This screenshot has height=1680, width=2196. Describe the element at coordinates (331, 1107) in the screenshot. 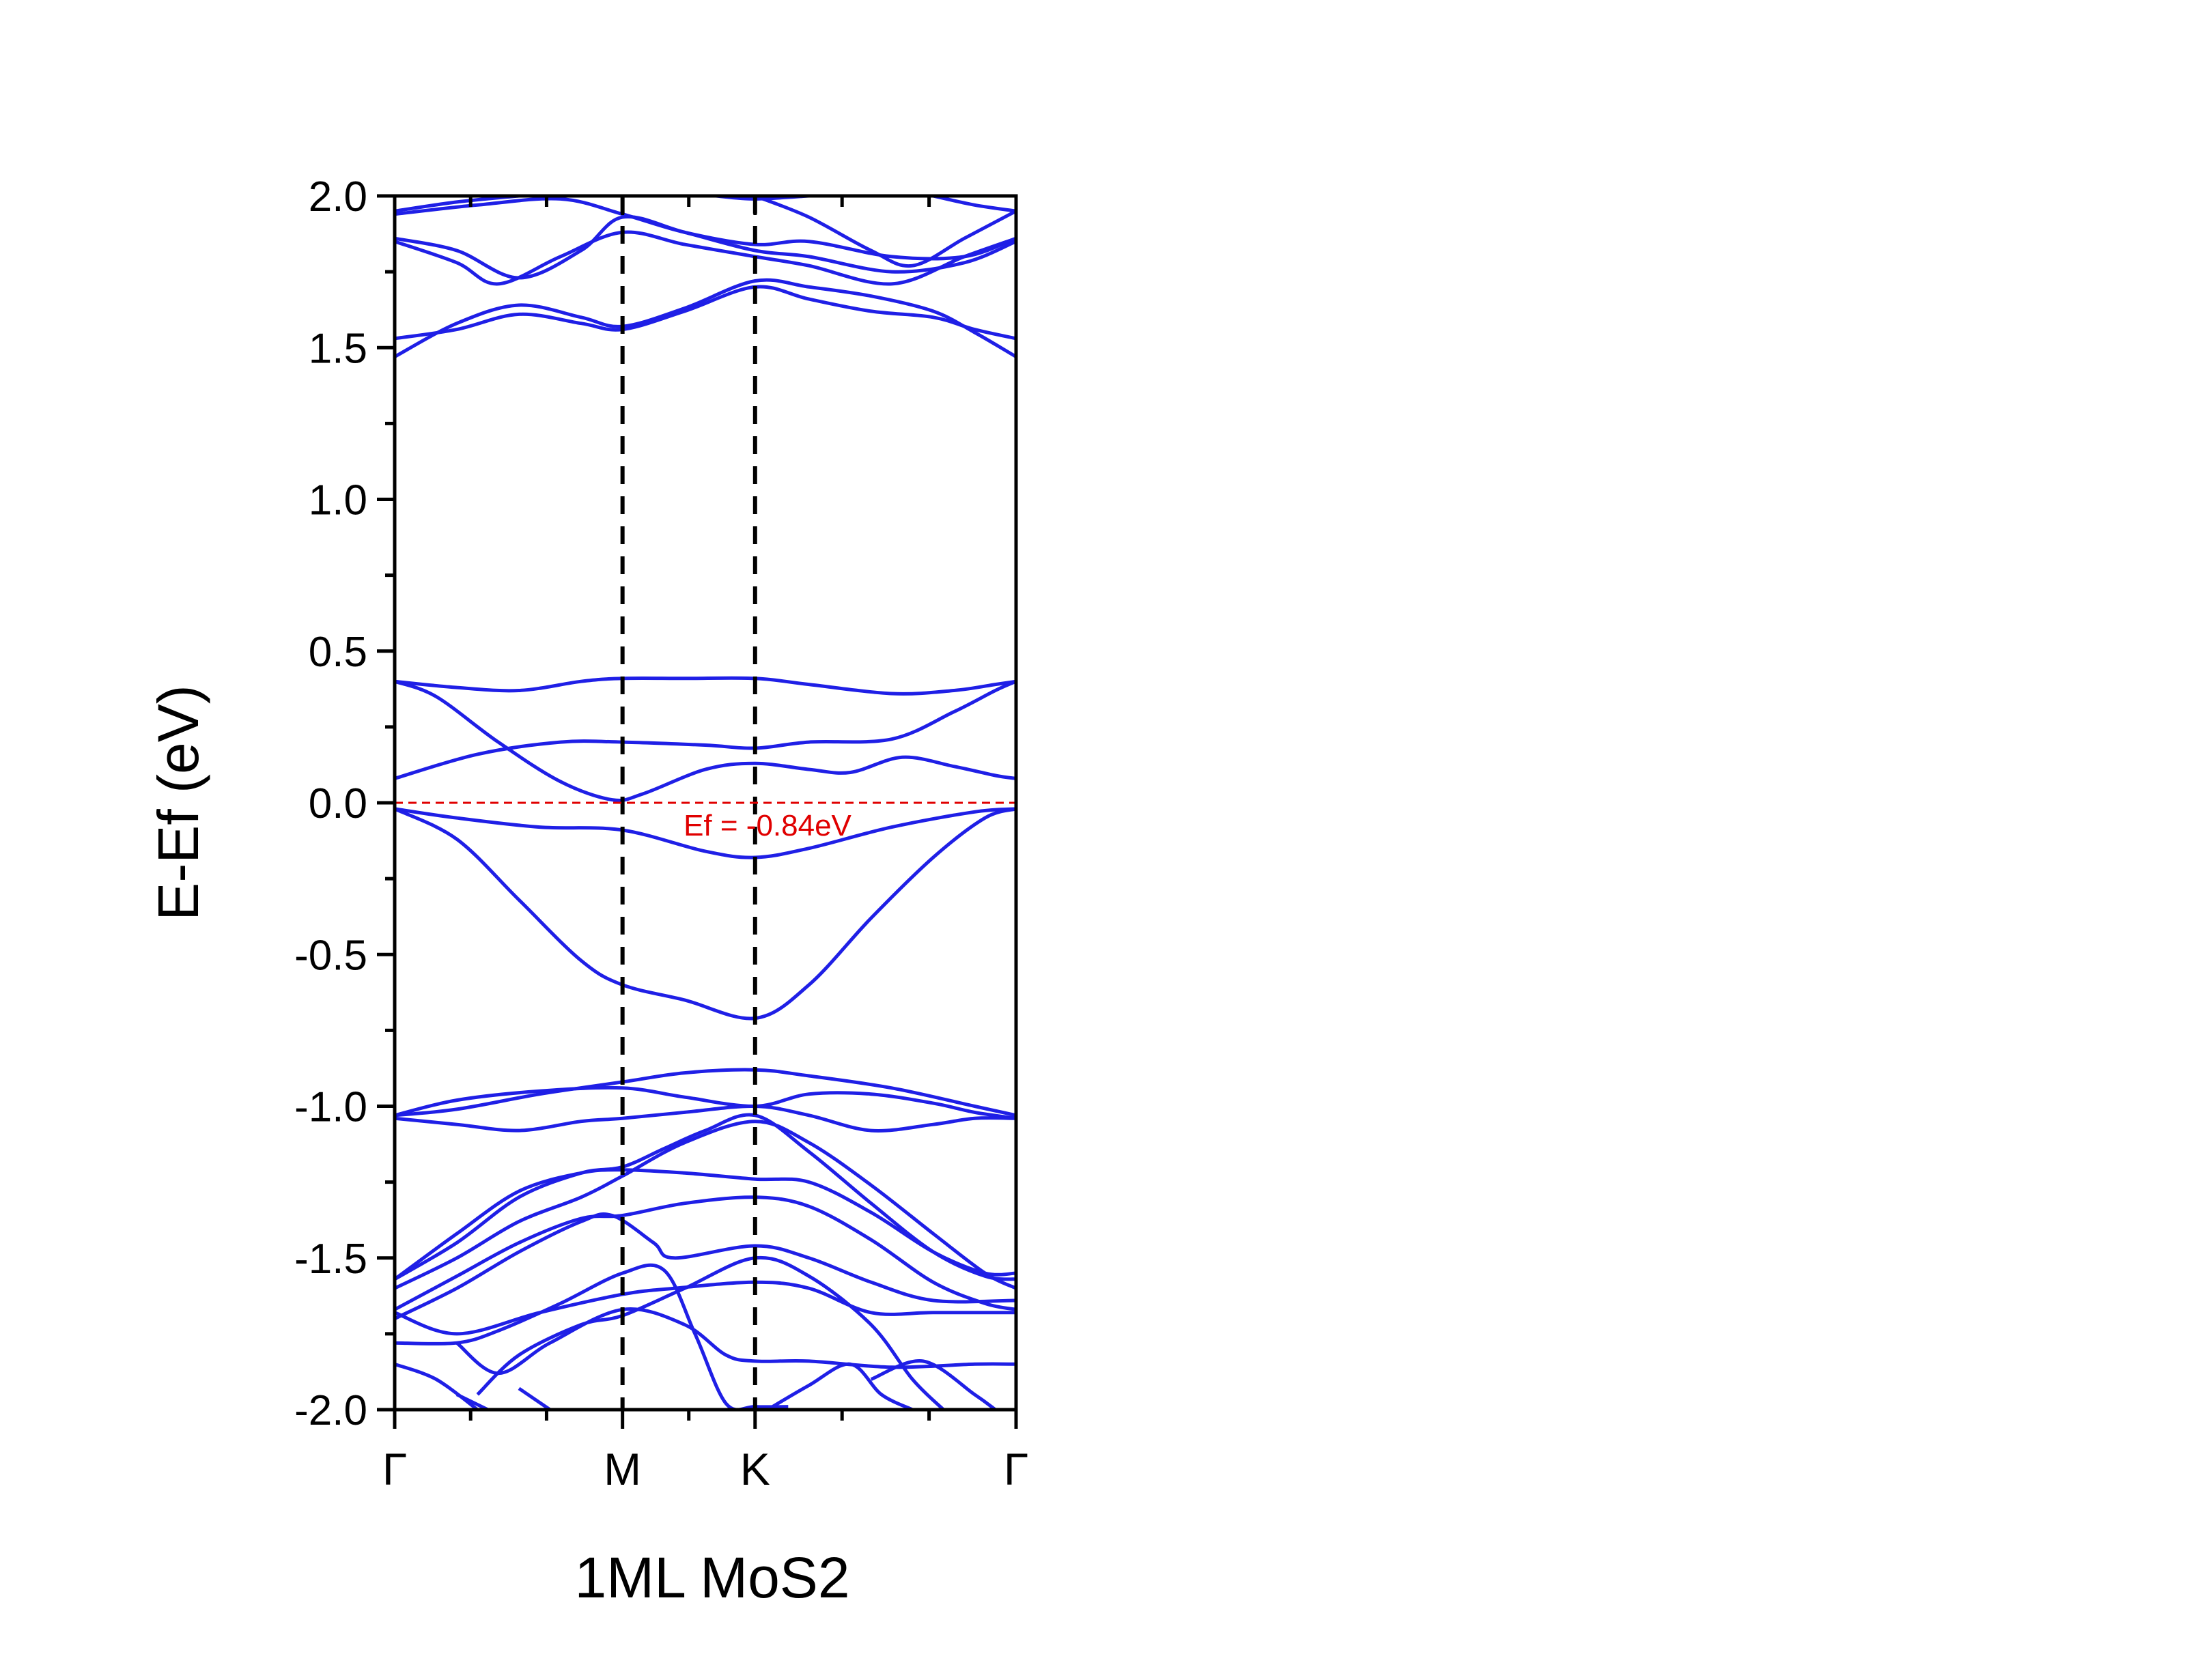

I see `y-tick-label: -1.0` at that location.